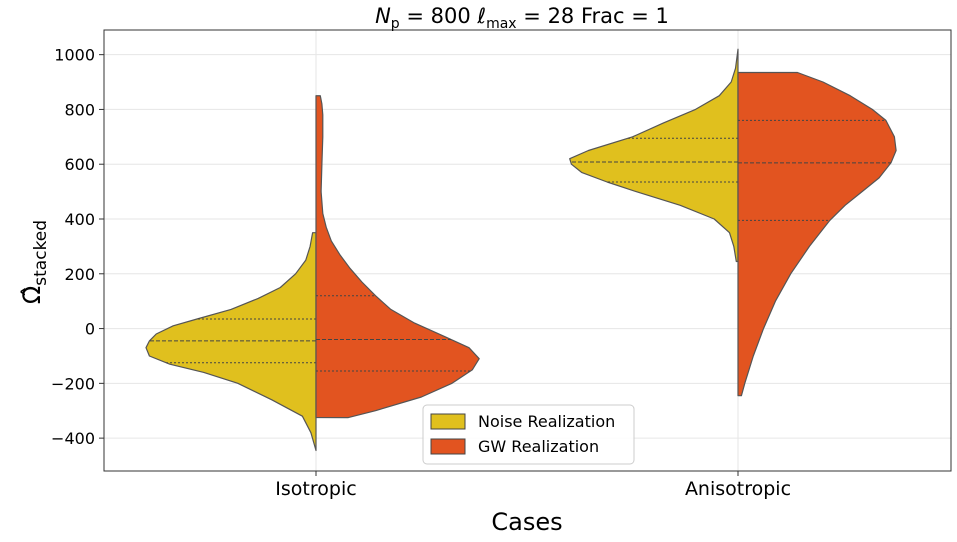 This screenshot has height=542, width=957. Describe the element at coordinates (448, 446) in the screenshot. I see `legend-swatch-gw` at that location.